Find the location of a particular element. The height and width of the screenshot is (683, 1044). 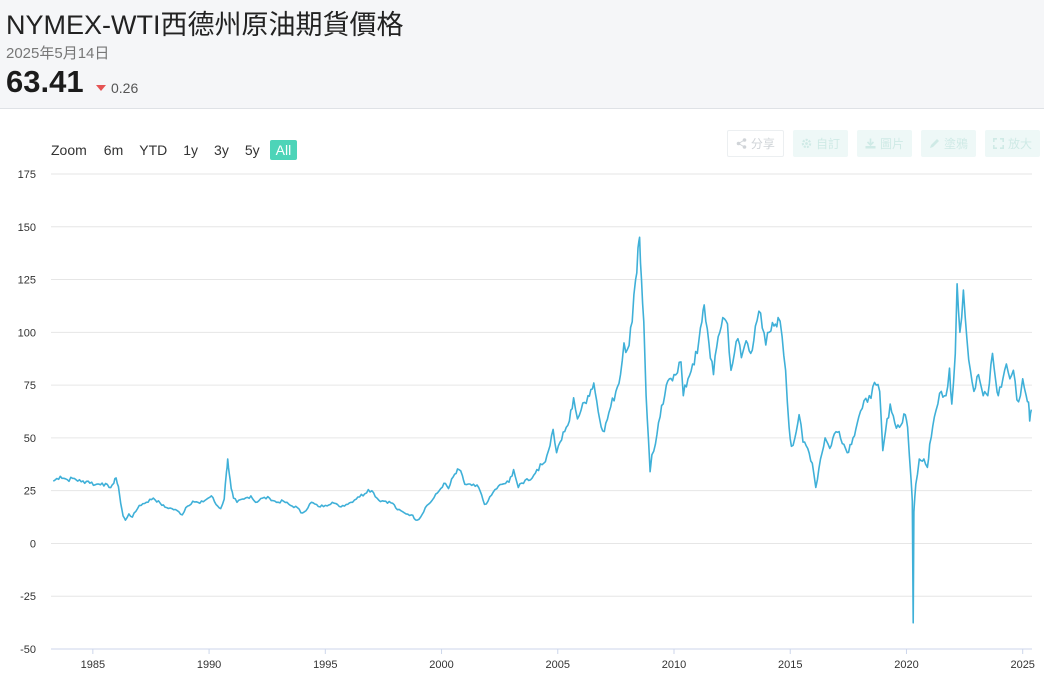

y-tick-label: 150 is located at coordinates (27, 228).